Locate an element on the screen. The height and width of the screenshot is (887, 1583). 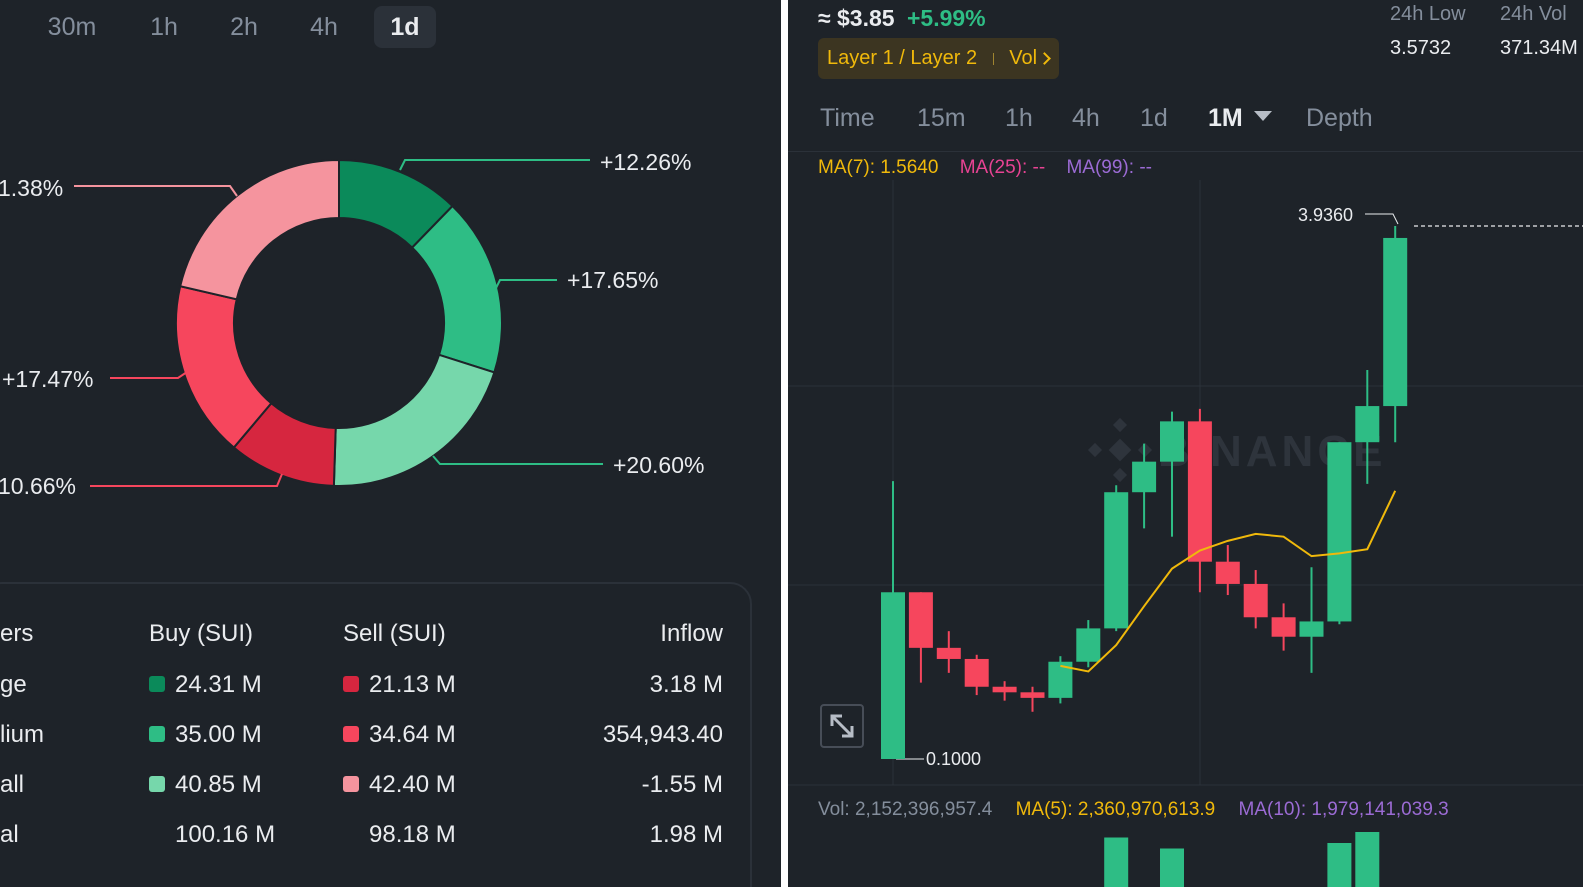
category-label: Layer 1 / Layer 2 is located at coordinates (902, 58).